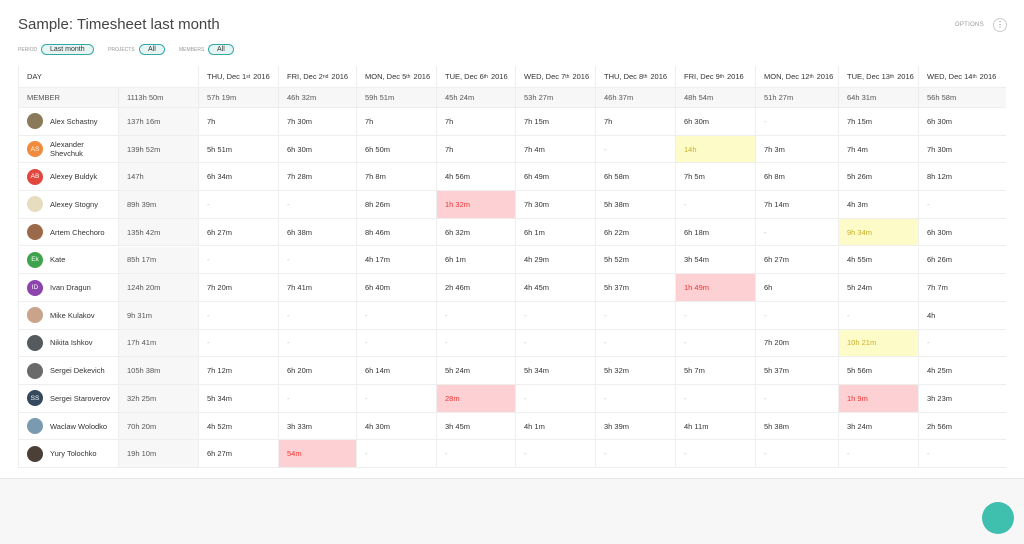  Describe the element at coordinates (555, 426) in the screenshot. I see `time-cell: 4h 1m` at that location.